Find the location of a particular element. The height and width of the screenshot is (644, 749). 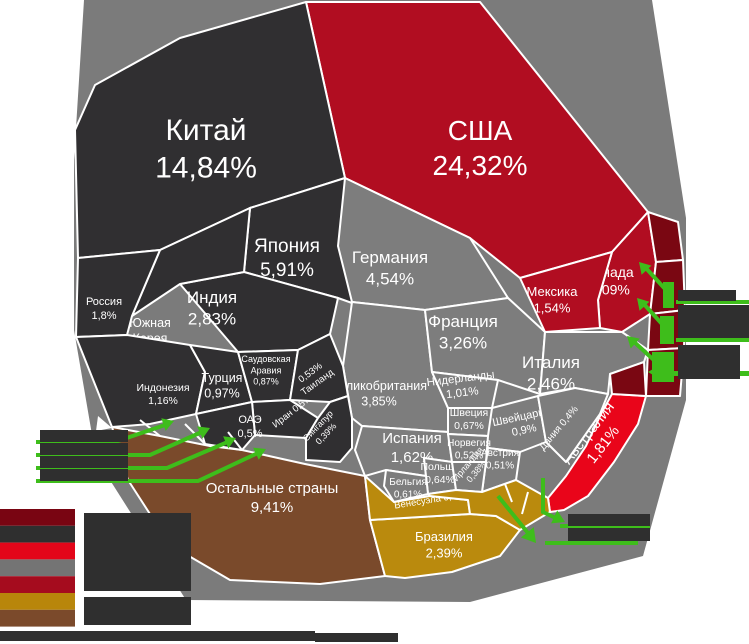

cell-label-india: Индия 2,83% is located at coordinates (212, 308).